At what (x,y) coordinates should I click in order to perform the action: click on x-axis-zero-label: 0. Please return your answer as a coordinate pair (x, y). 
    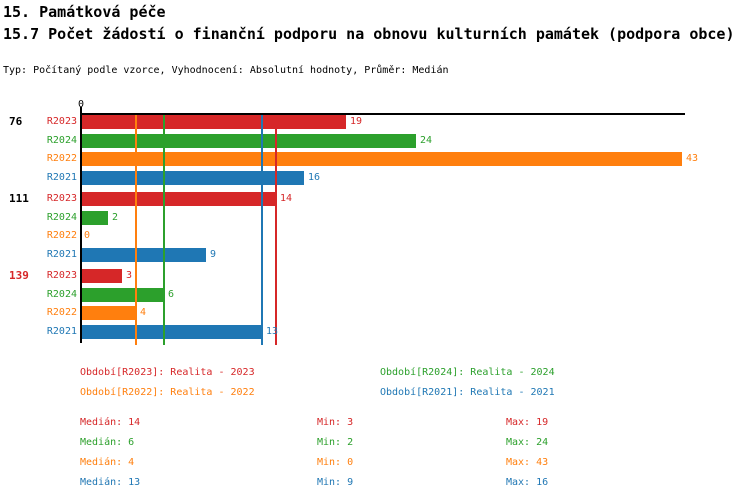
    Looking at the image, I should click on (81, 104).